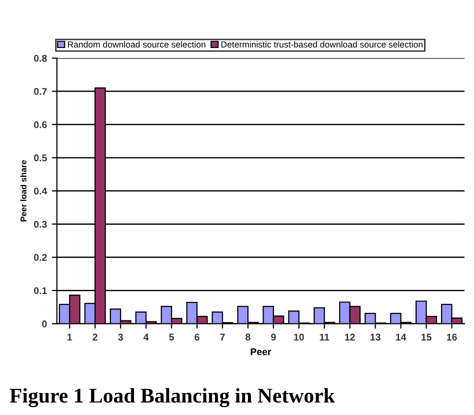  I want to click on x-tick-label: 6, so click(197, 337).